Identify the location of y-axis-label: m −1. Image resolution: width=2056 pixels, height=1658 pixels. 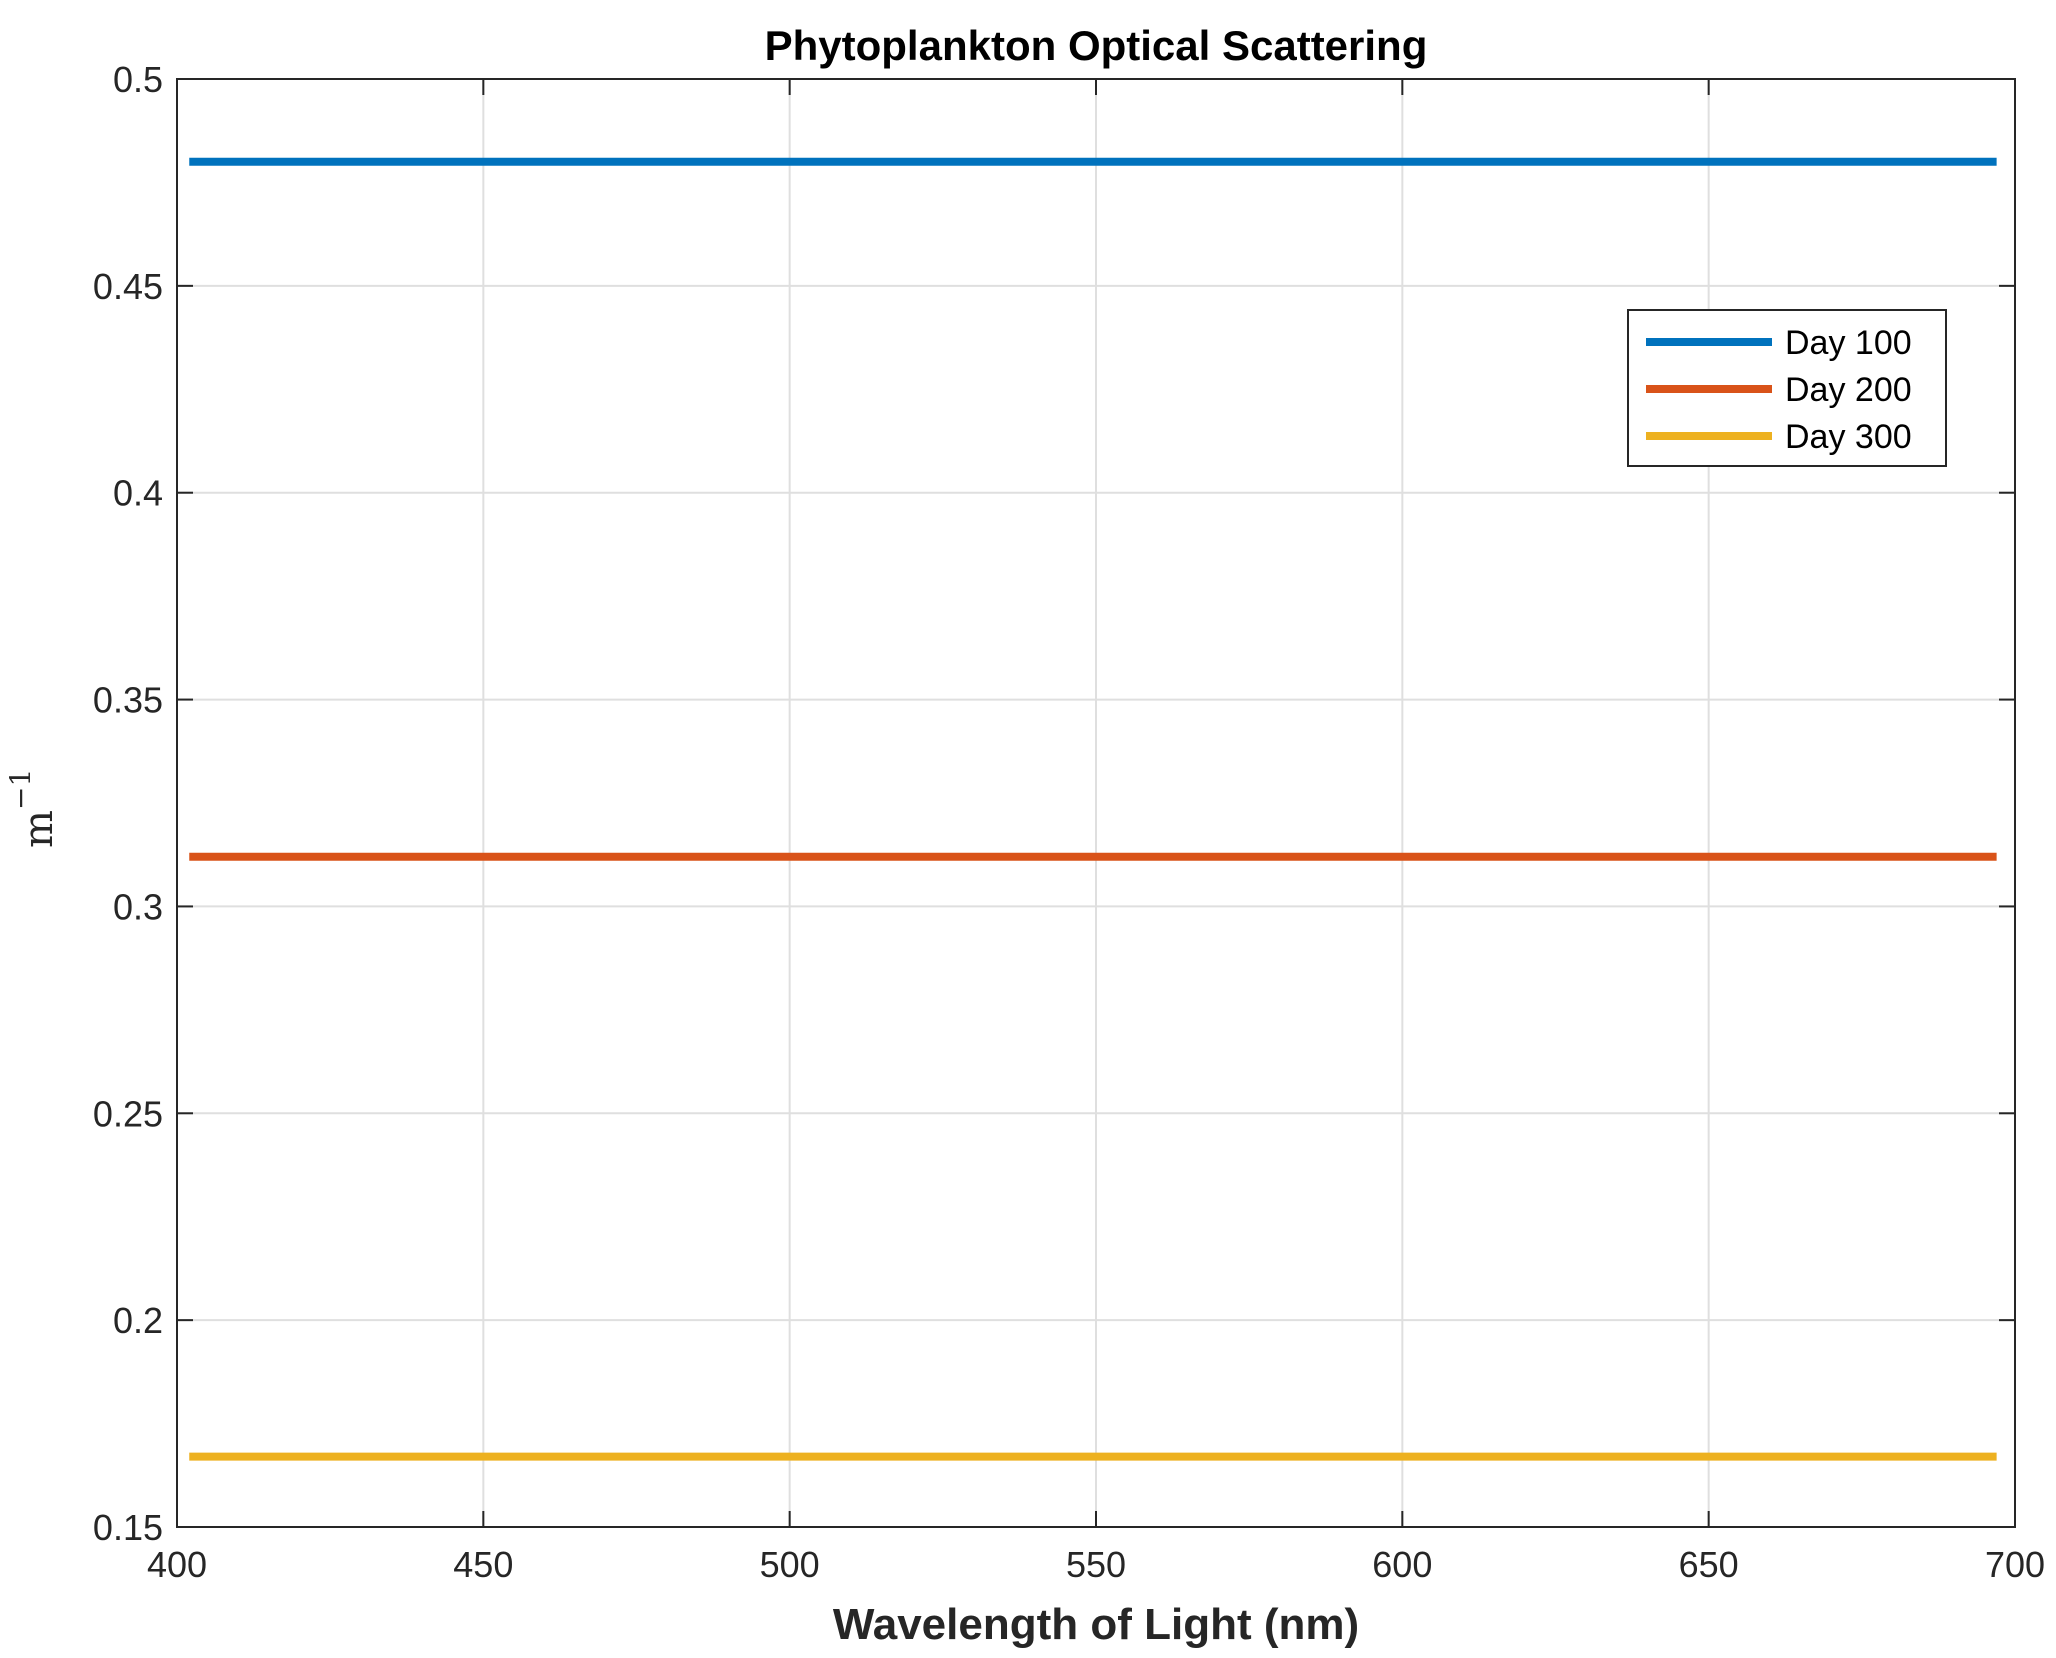
(33, 808).